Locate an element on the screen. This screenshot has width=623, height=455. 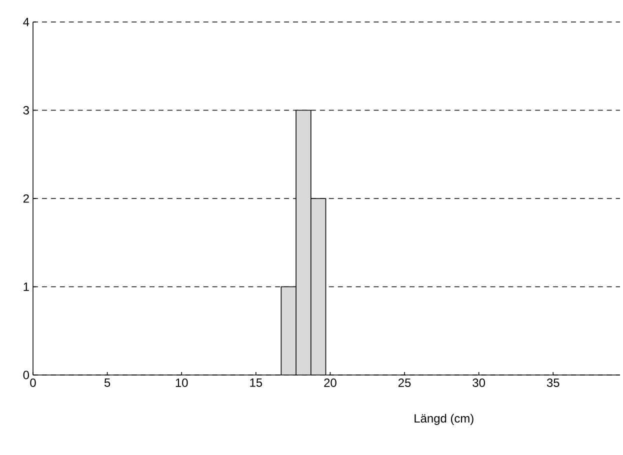
y-tick-label: 4 is located at coordinates (26, 22).